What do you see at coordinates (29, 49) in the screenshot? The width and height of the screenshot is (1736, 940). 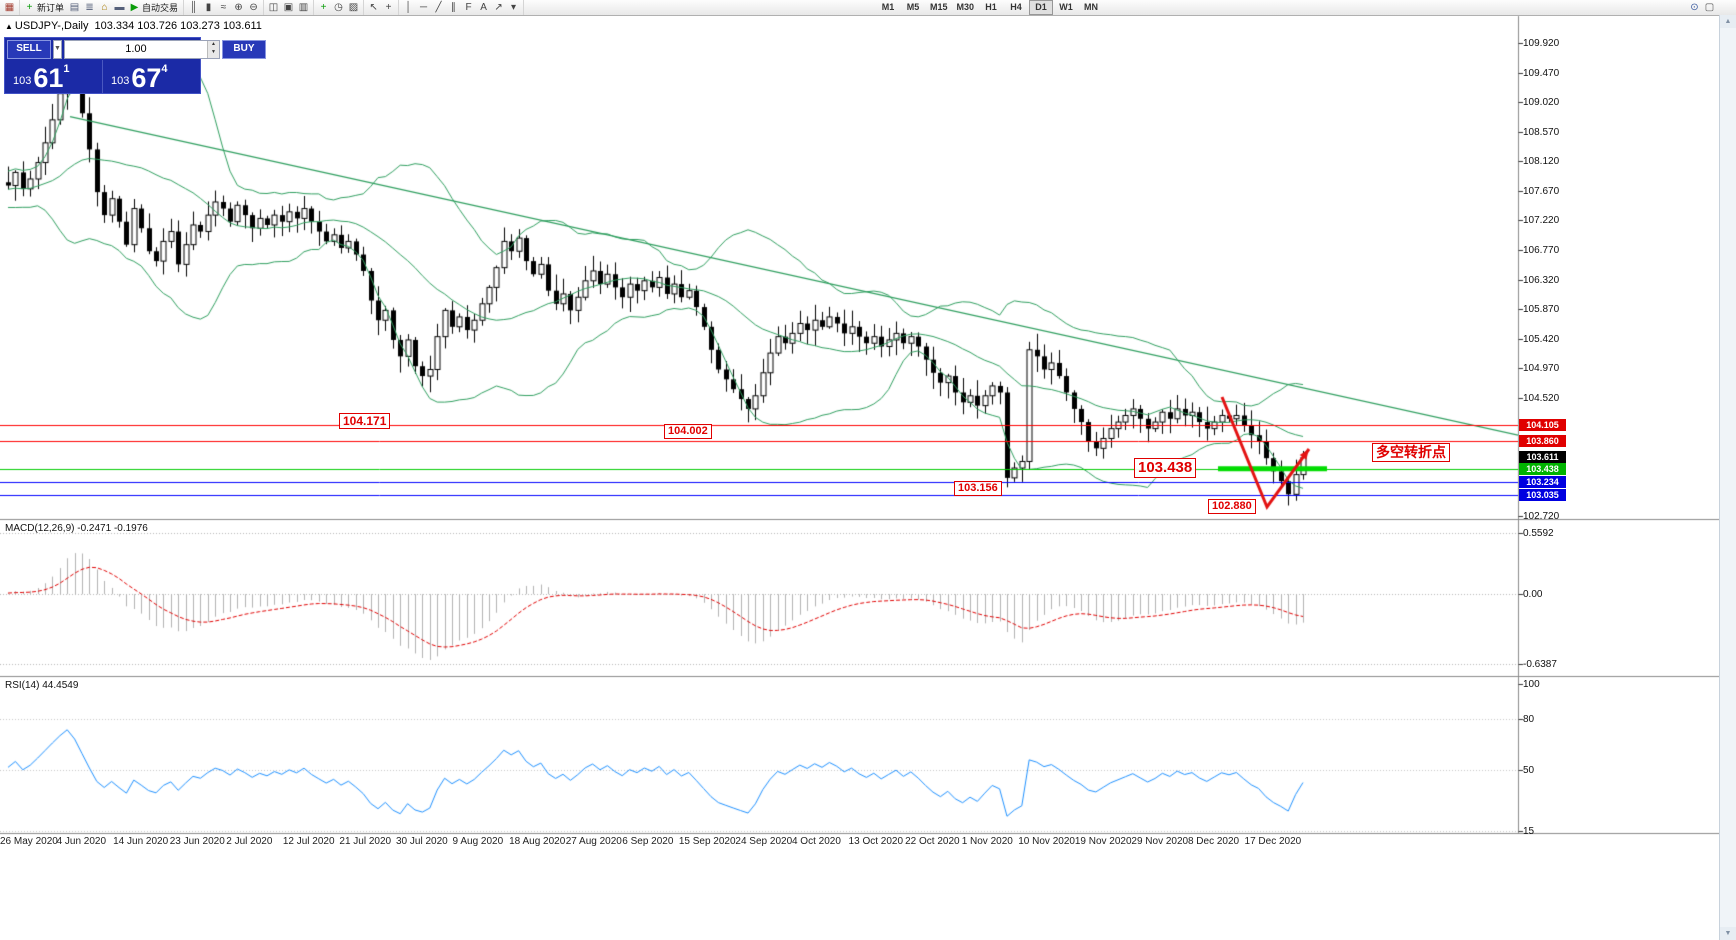 I see `sell-button: SELL` at bounding box center [29, 49].